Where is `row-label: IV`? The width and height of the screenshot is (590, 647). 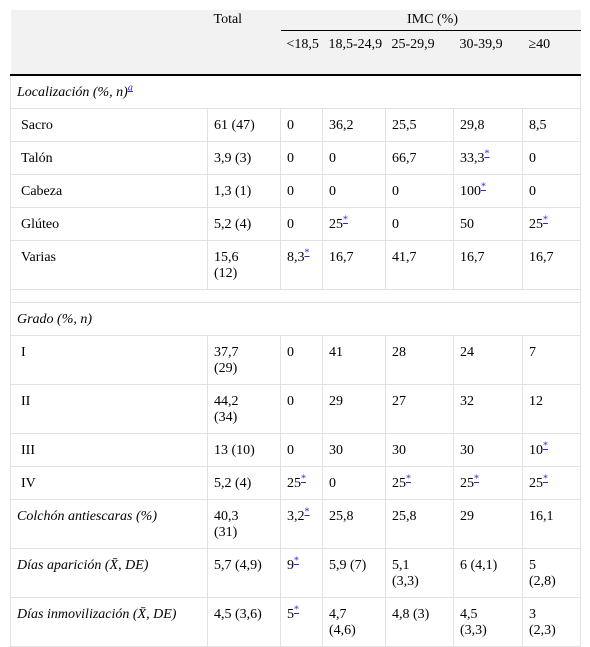
row-label: IV is located at coordinates (109, 483).